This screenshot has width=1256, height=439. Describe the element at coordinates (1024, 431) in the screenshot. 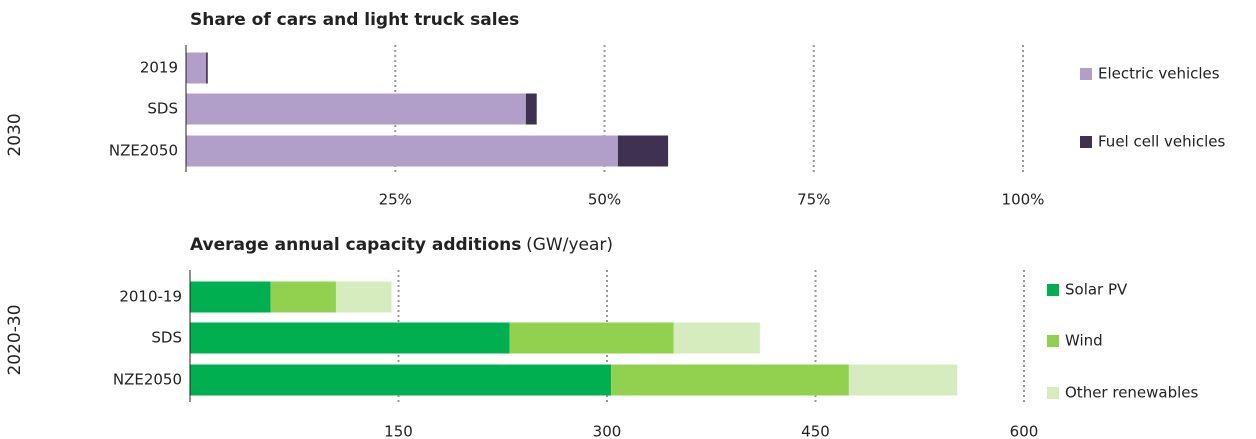

I see `x-tick-label: 600` at that location.